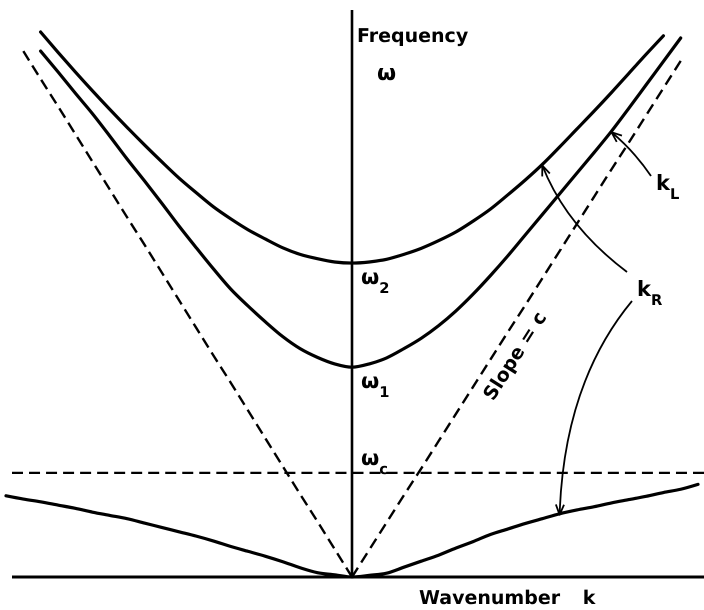  Describe the element at coordinates (375, 385) in the screenshot. I see `annotation: ω$_{1}$` at that location.